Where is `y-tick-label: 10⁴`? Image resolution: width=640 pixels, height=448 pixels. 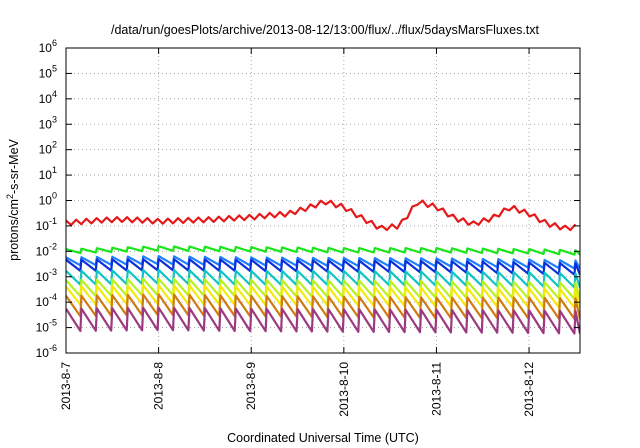
y-tick-label: 10⁴ is located at coordinates (48, 97).